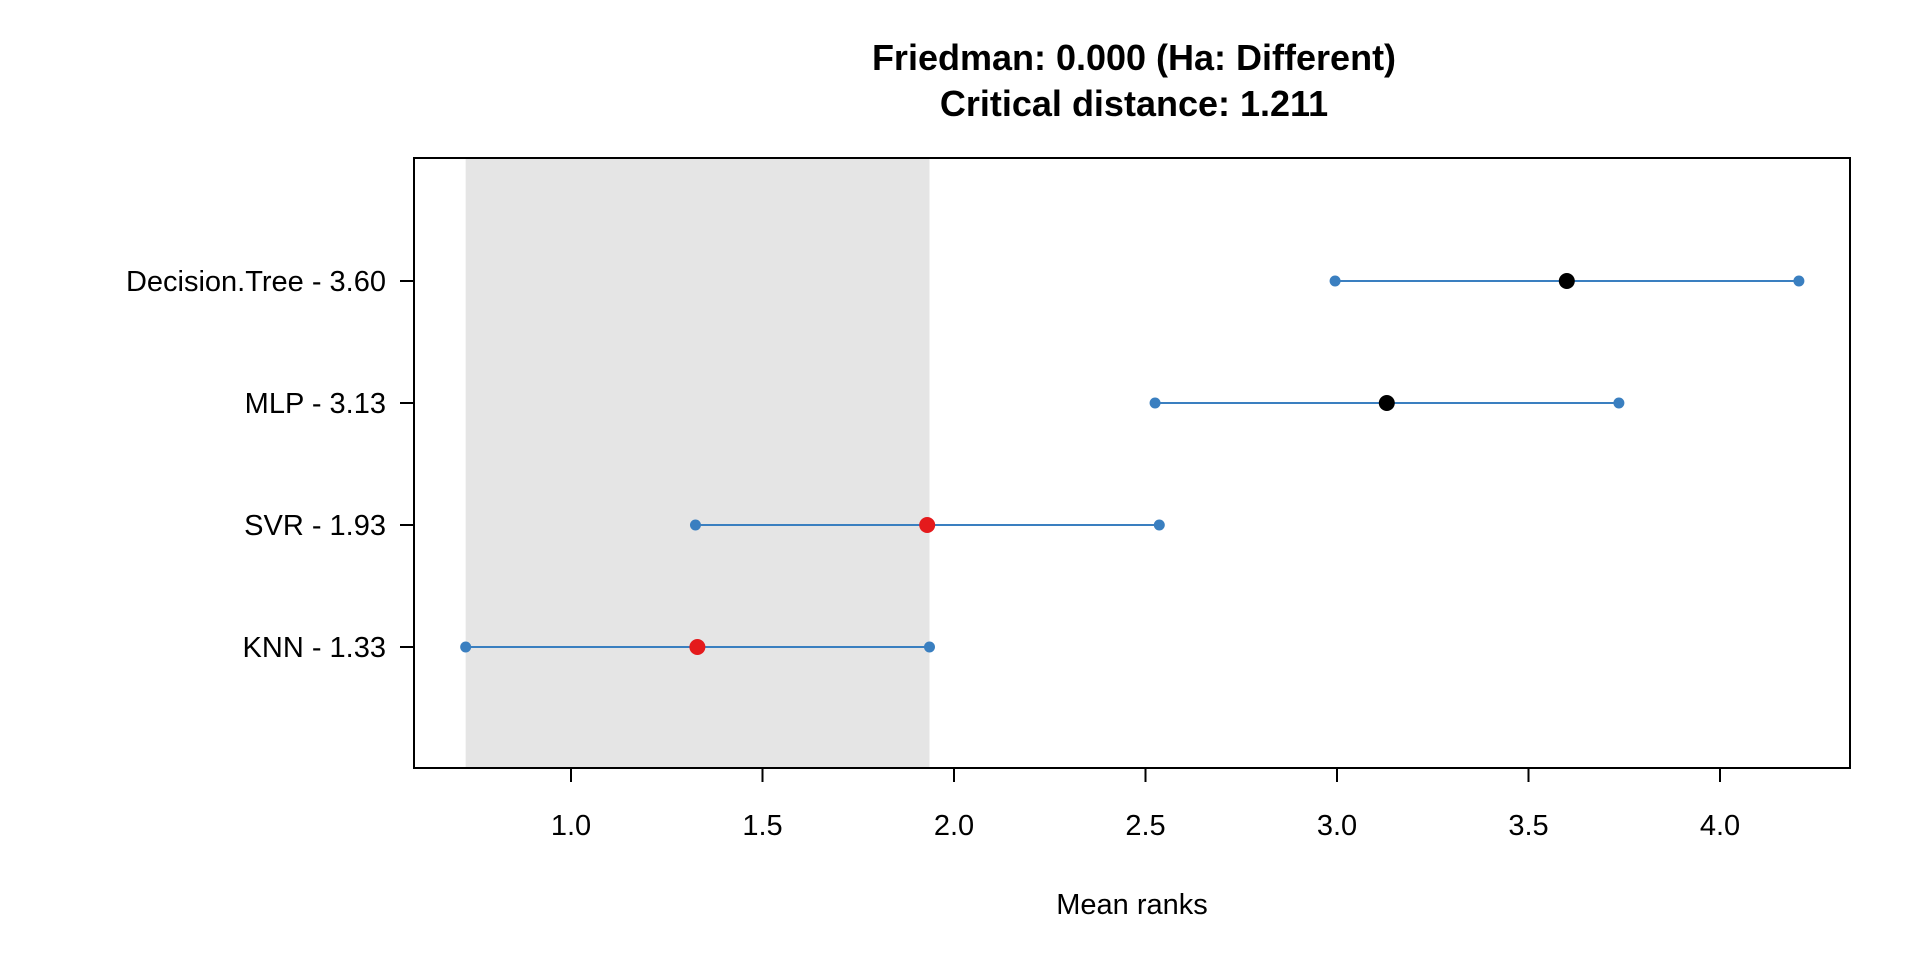 The image size is (1920, 960). Describe the element at coordinates (1134, 103) in the screenshot. I see `chart-subtitle: Critical distance: 1.211` at that location.